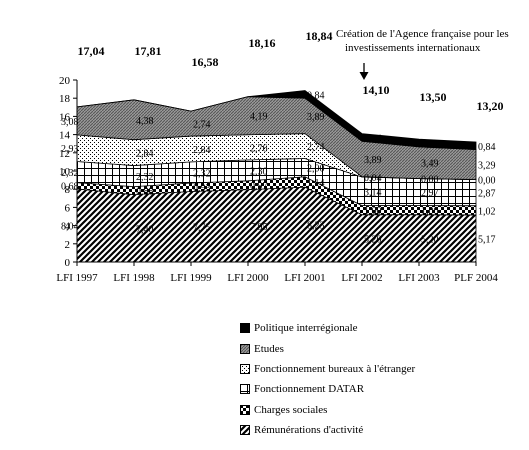 This screenshot has height=450, width=529. I want to click on segment-label: 7,75, so click(202, 228).